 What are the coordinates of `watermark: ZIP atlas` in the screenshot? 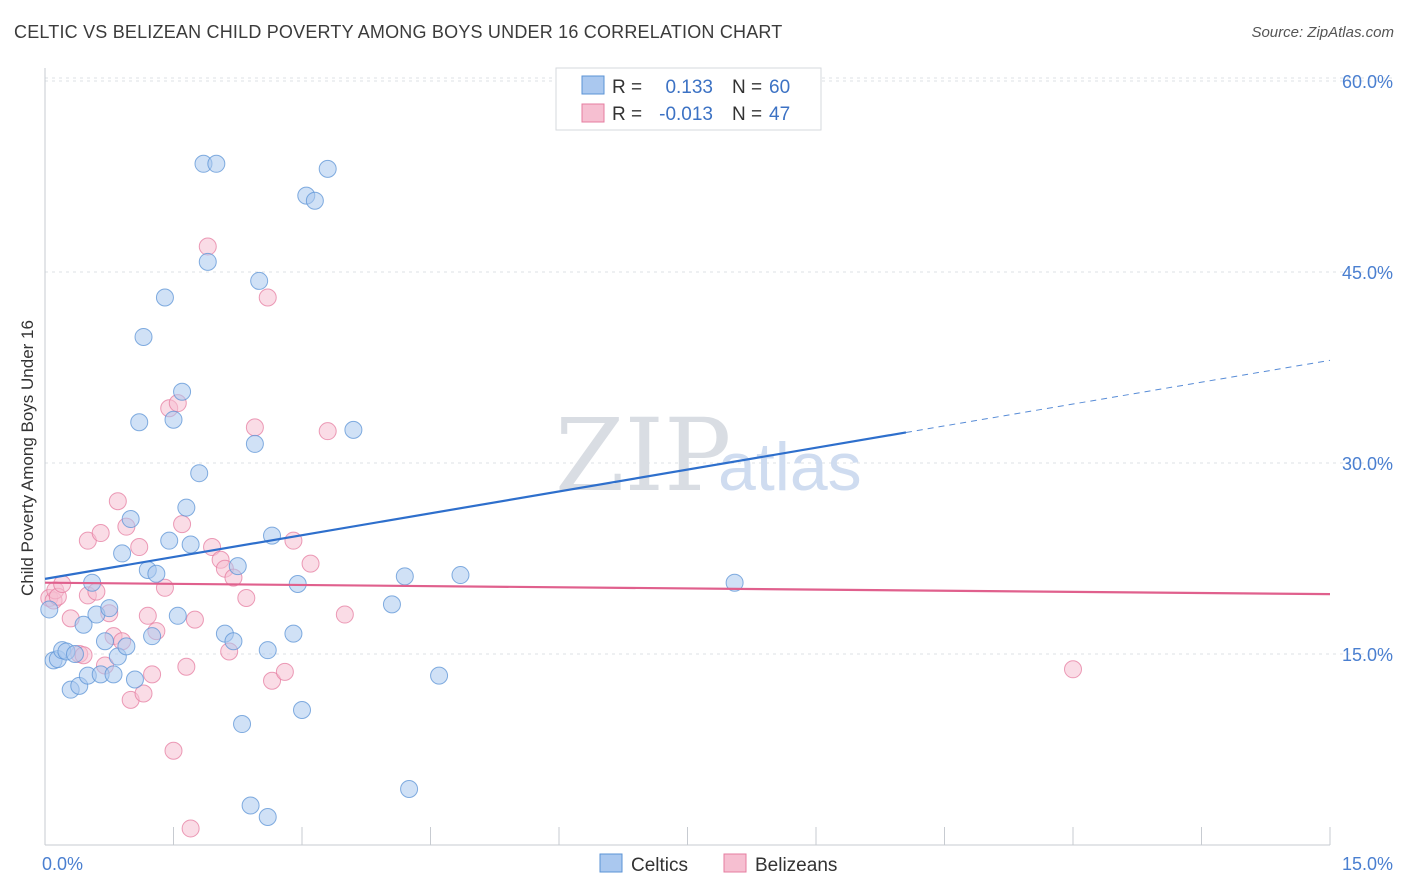 It's located at (708, 455).